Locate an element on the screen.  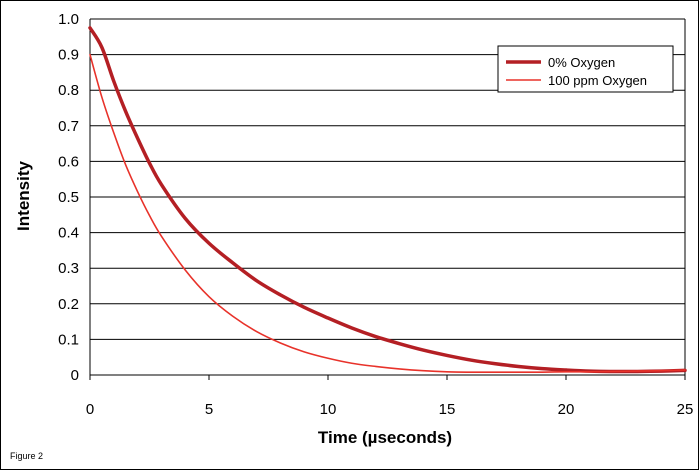
legend-label-0: 0% Oxygen is located at coordinates (581, 62).